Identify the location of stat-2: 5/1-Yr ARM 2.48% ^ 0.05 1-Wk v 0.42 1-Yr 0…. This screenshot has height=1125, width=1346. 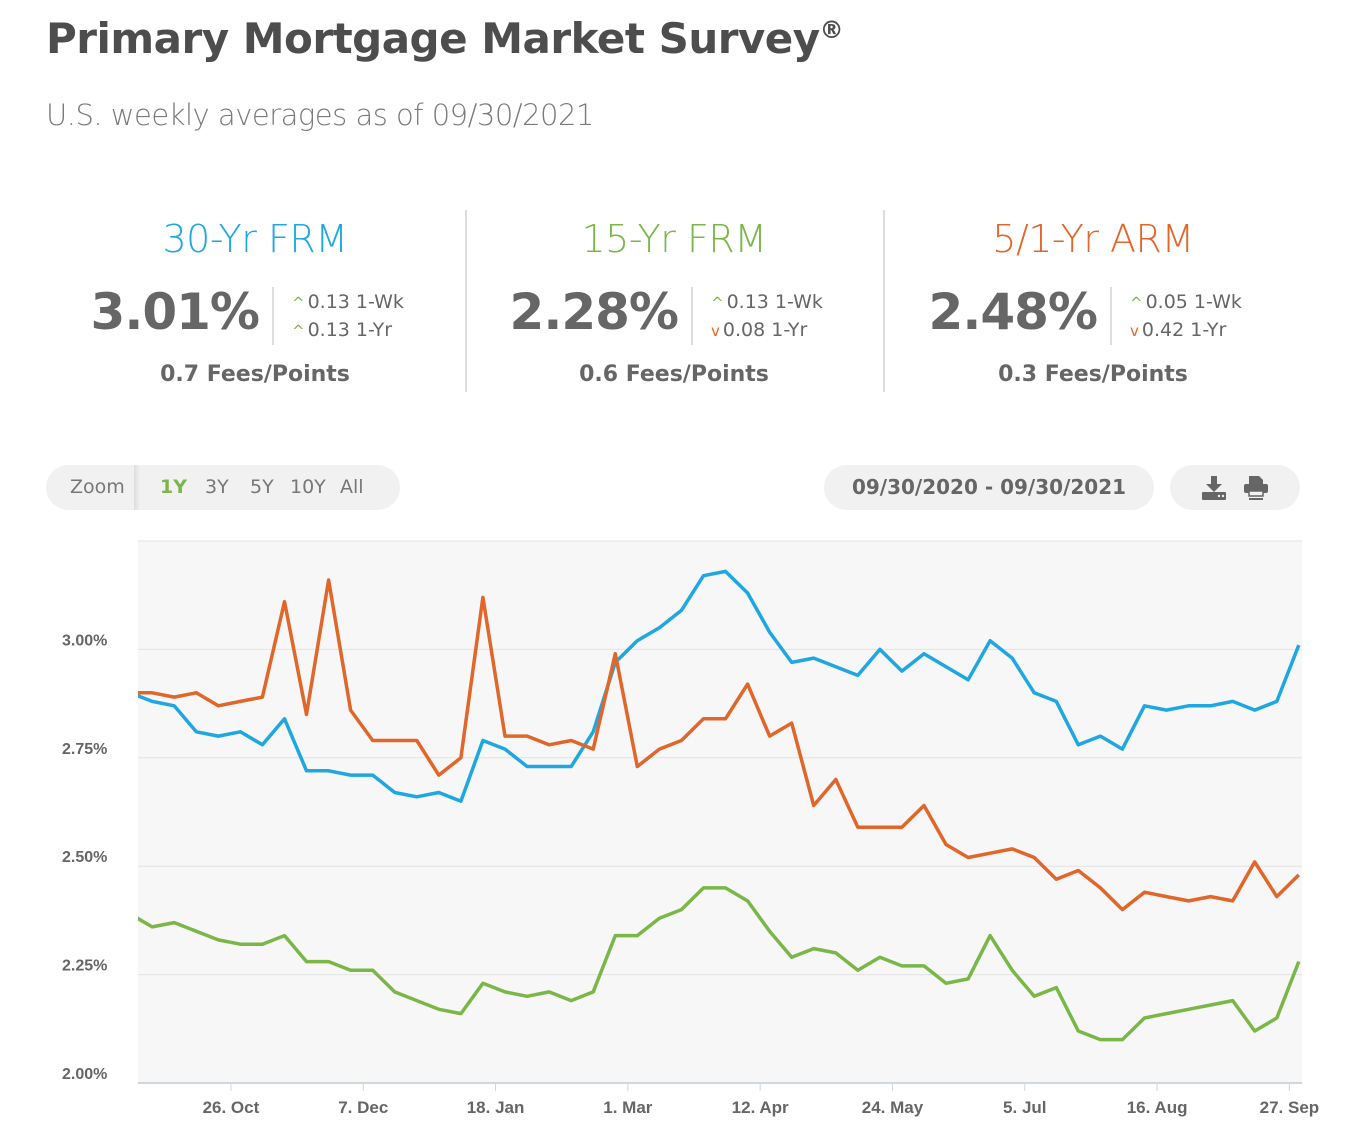
(1093, 305).